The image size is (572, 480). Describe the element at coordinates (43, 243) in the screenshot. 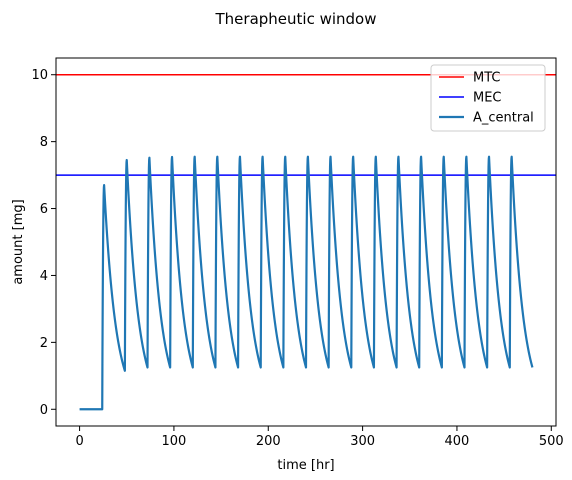

I see `y-axis: 0 2 4 6 8 10` at that location.